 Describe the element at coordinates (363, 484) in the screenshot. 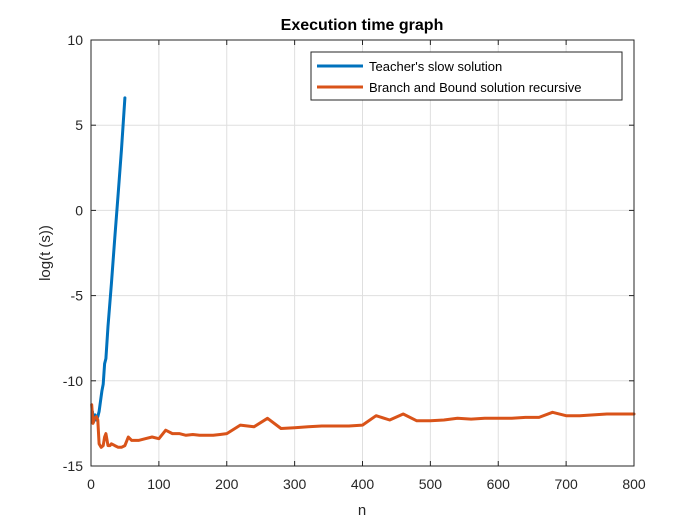

I see `x-tick-label: 400` at that location.